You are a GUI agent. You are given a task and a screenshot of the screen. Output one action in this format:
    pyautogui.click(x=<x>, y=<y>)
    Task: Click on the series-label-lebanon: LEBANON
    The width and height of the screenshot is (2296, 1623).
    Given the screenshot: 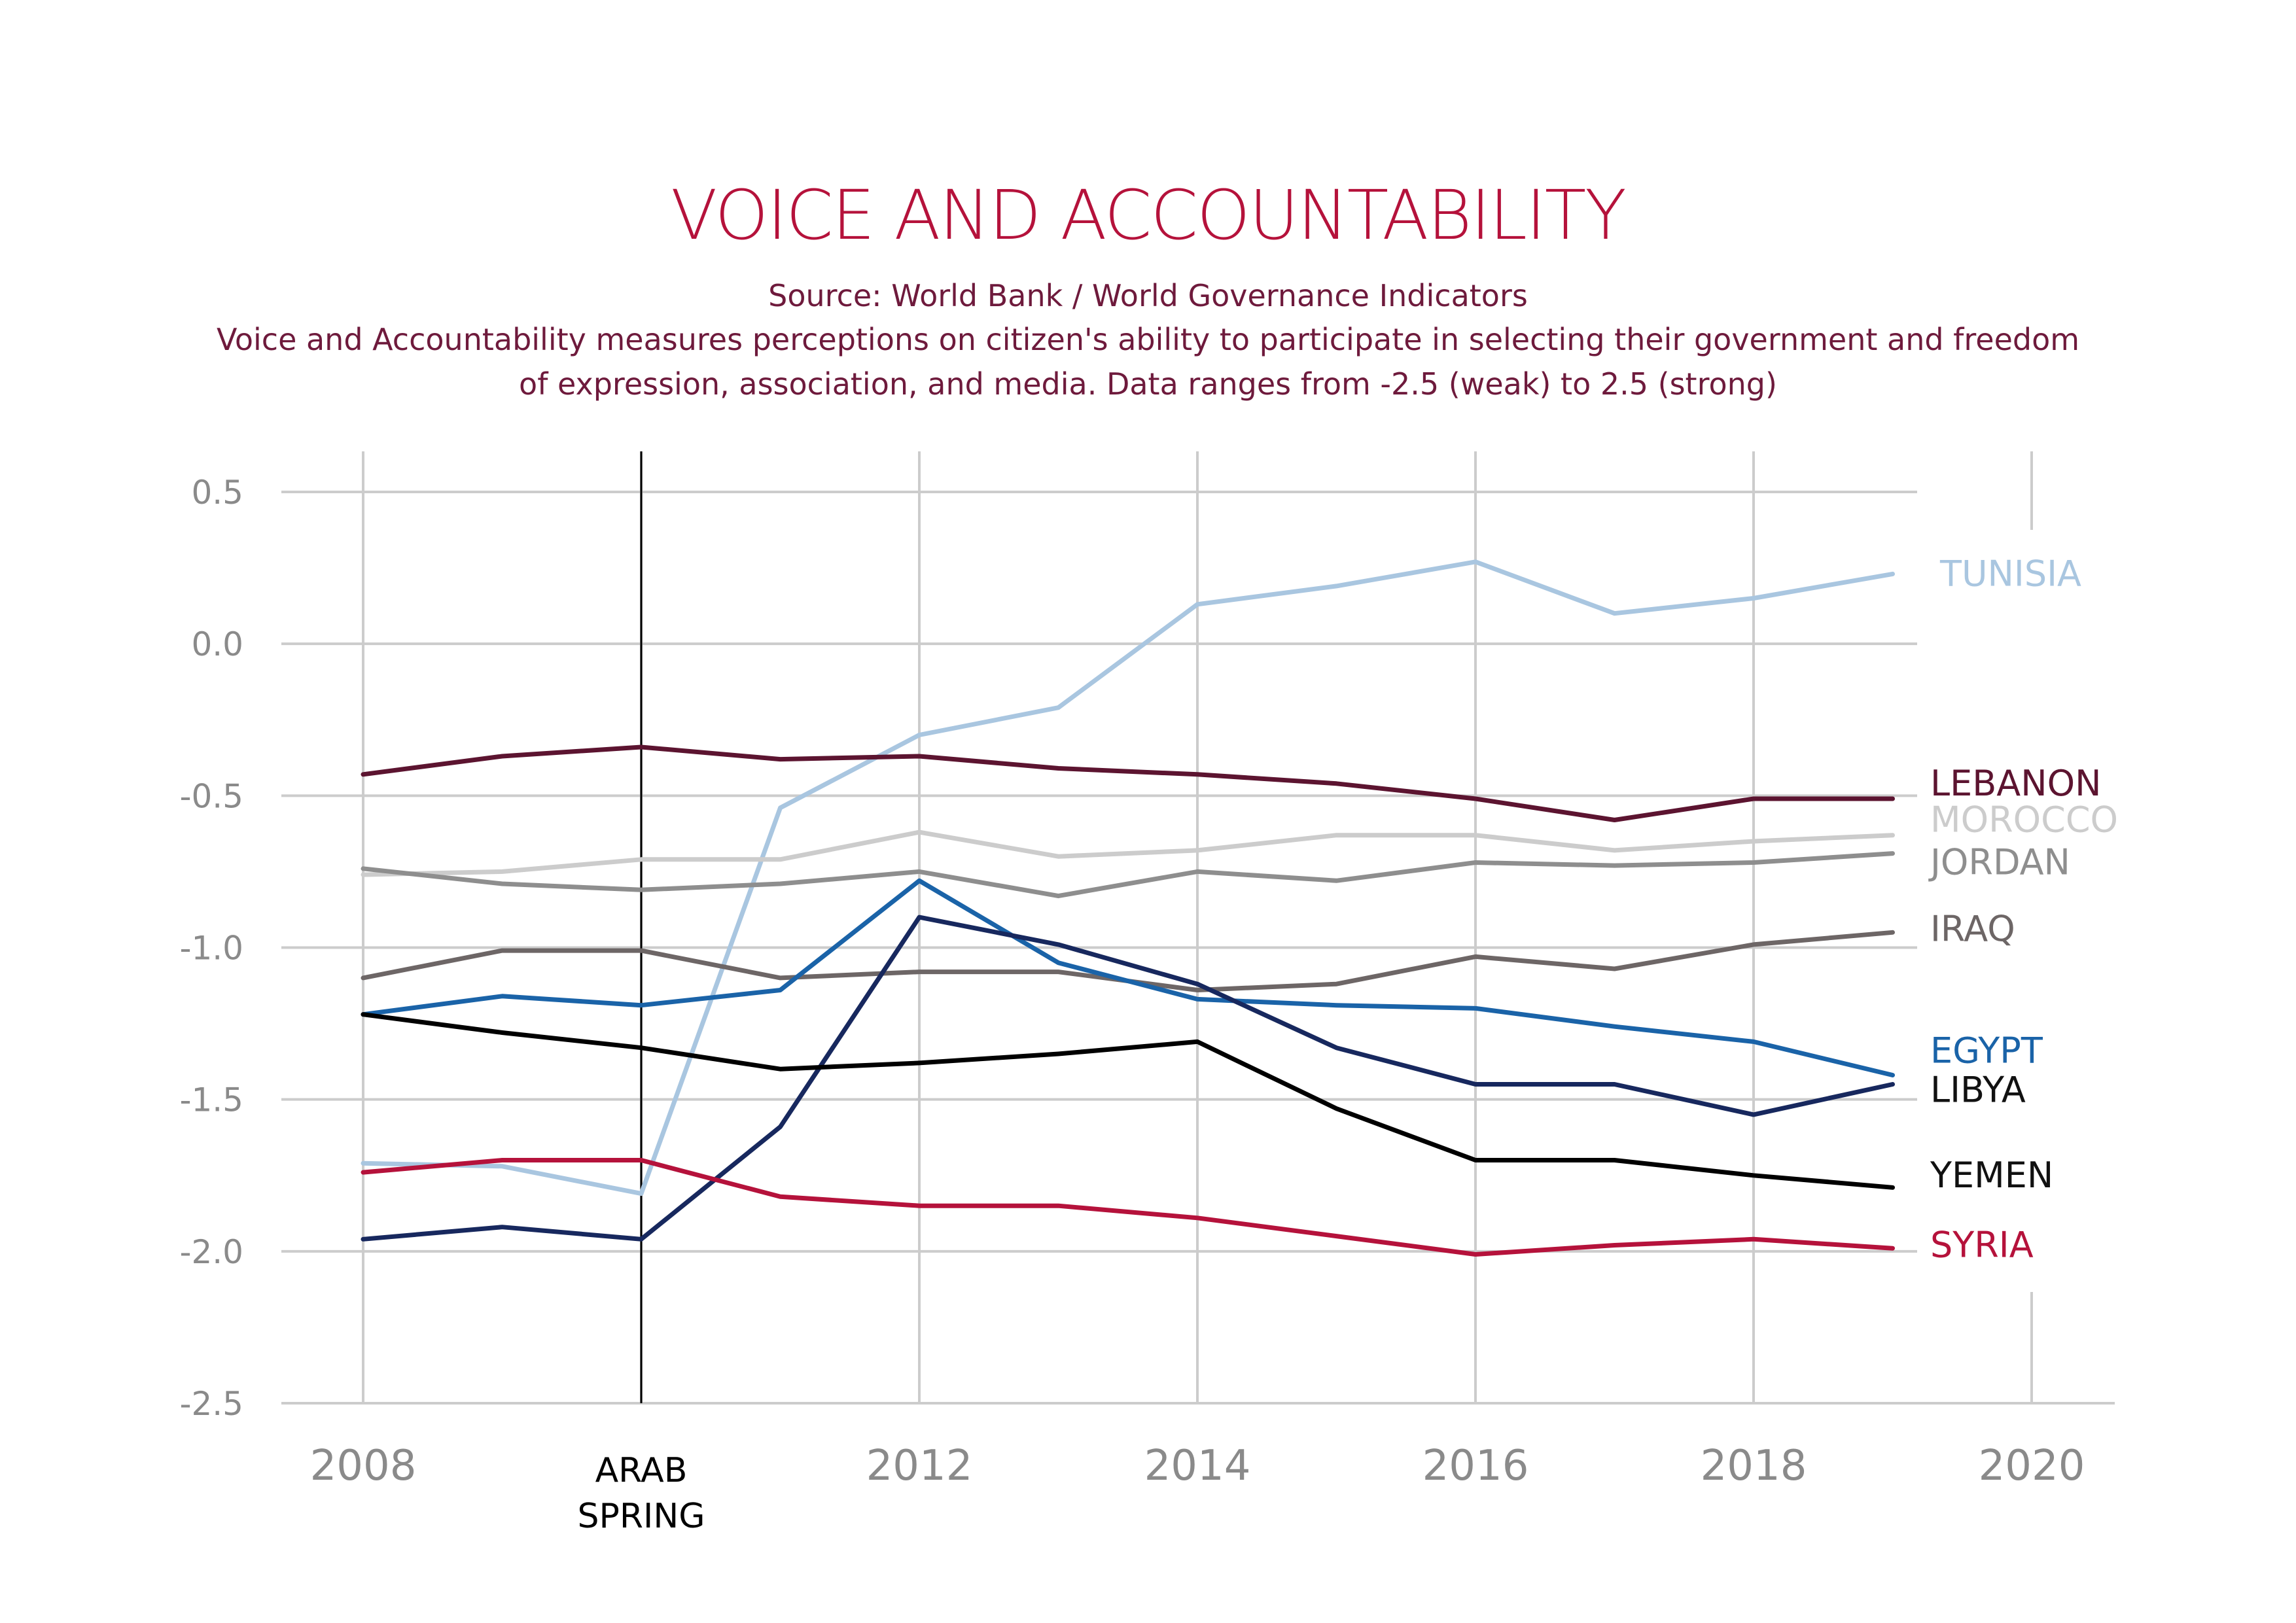 What is the action you would take?
    pyautogui.click(x=2016, y=784)
    